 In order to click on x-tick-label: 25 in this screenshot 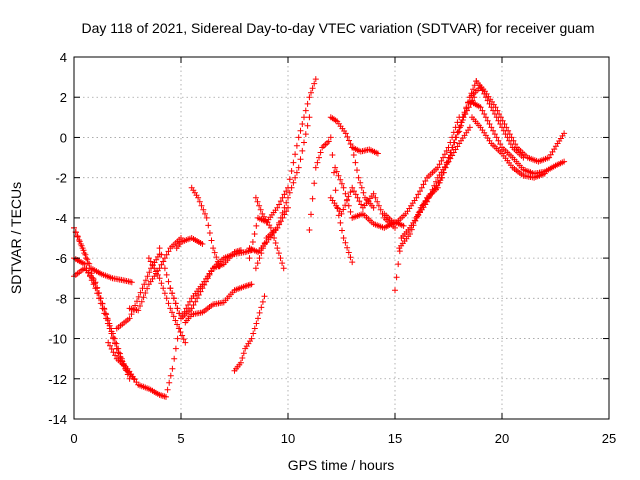, I will do `click(609, 438)`.